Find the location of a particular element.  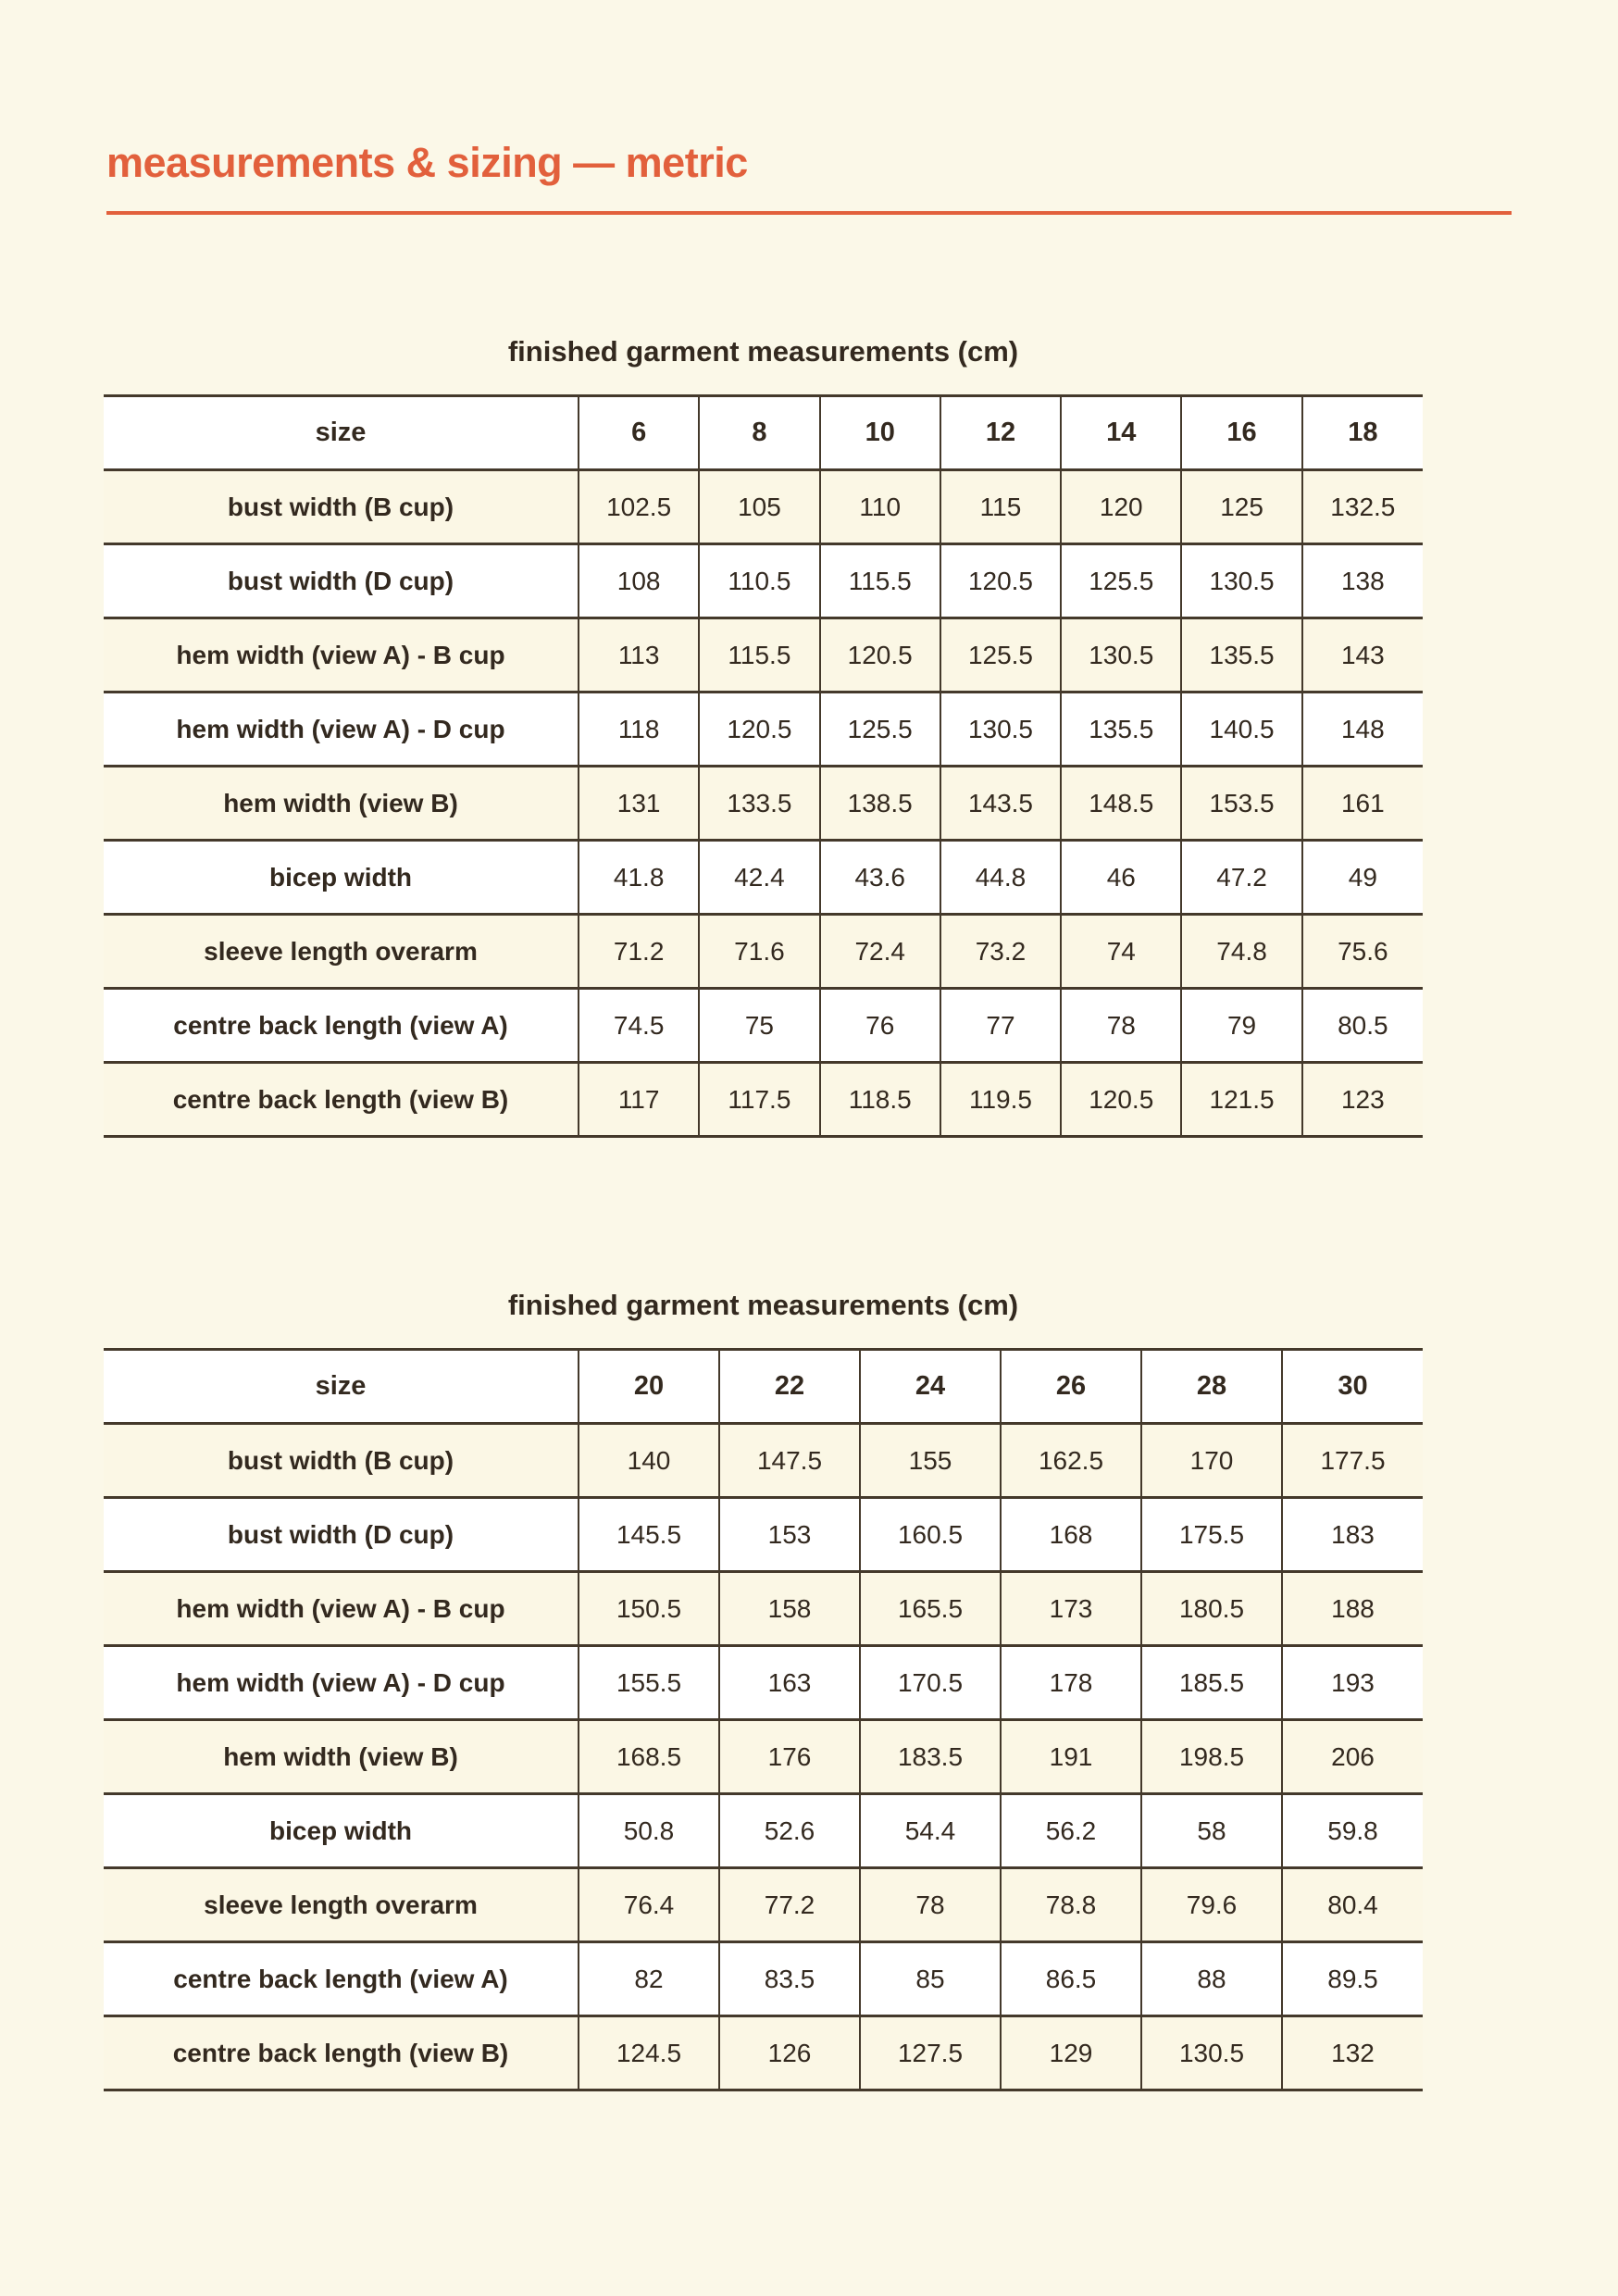

value-cell: 170 is located at coordinates (1211, 1461).